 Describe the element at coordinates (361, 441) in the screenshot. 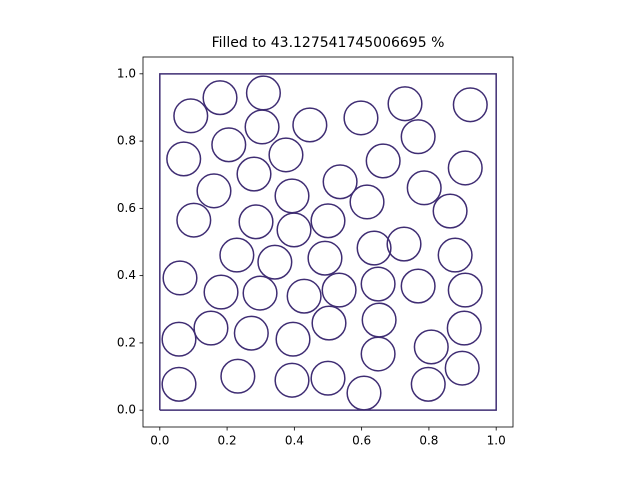

I see `x-tick-label: 0.6` at that location.